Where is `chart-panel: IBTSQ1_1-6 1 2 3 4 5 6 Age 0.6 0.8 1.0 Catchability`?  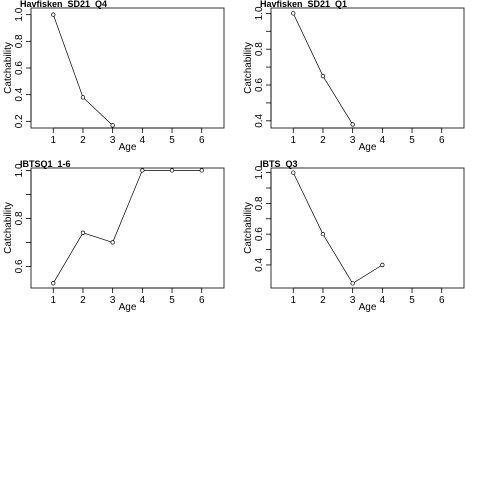 chart-panel: IBTSQ1_1-6 1 2 3 4 5 6 Age 0.6 0.8 1.0 Catchability is located at coordinates (114, 236).